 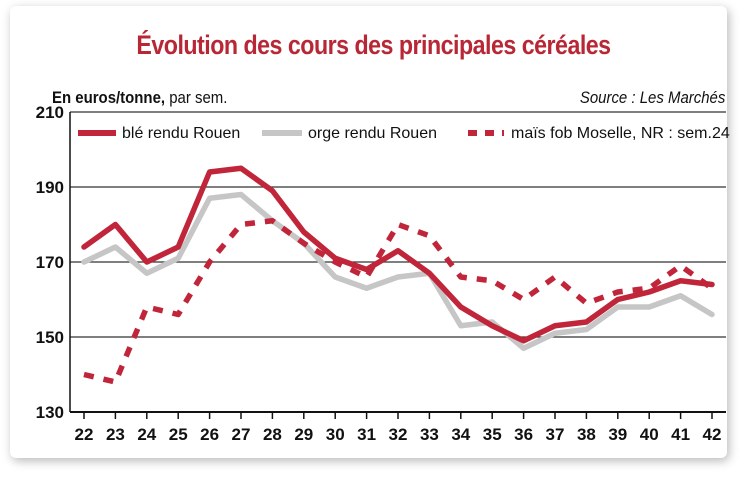 What do you see at coordinates (620, 133) in the screenshot?
I see `legend-label: maïs fob Moselle, NR : sem.24` at bounding box center [620, 133].